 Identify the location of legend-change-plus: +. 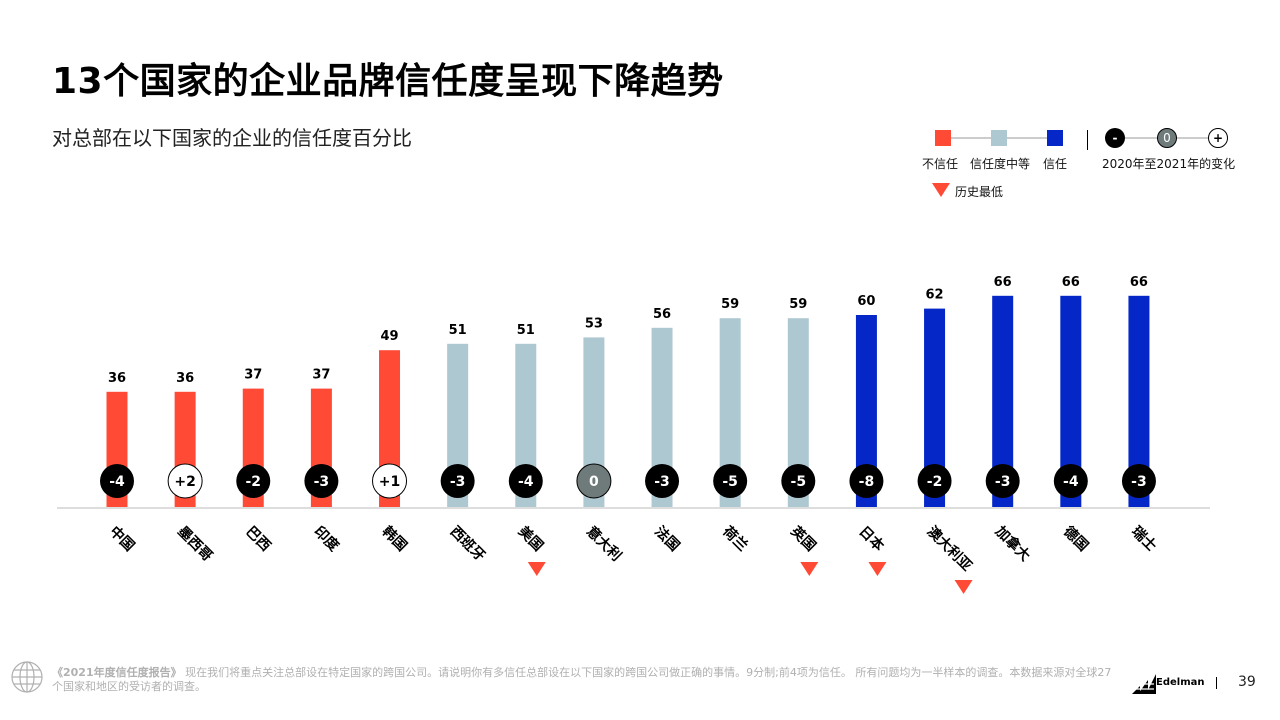
(1218, 138).